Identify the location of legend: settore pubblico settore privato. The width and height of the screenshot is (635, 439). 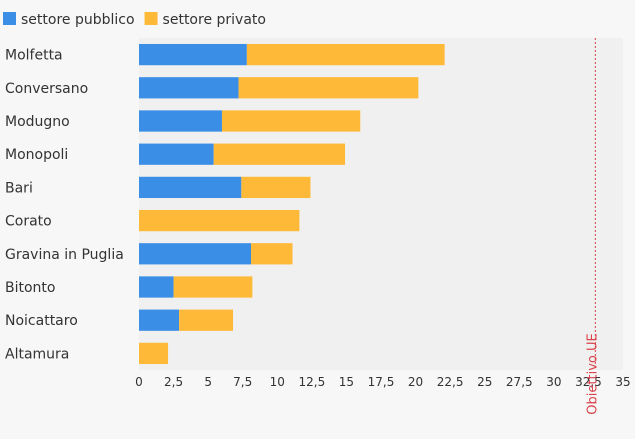
(134, 20).